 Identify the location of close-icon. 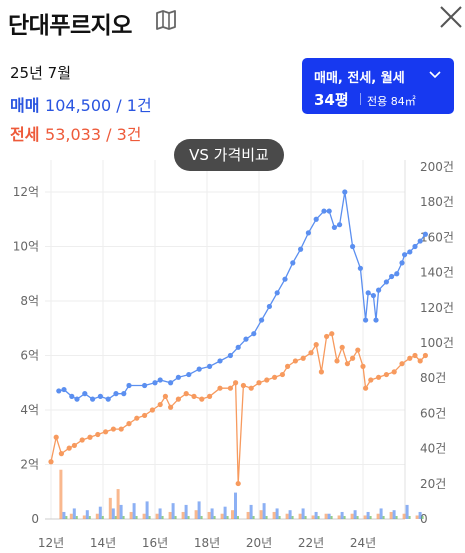
(451, 17).